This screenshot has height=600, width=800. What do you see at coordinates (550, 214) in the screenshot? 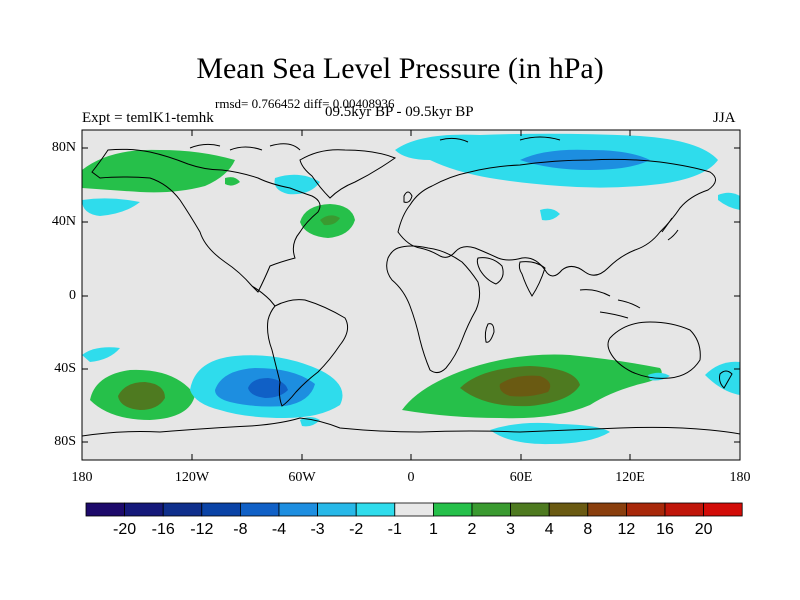
I see `anomaly-region-arctic-neg-small2` at bounding box center [550, 214].